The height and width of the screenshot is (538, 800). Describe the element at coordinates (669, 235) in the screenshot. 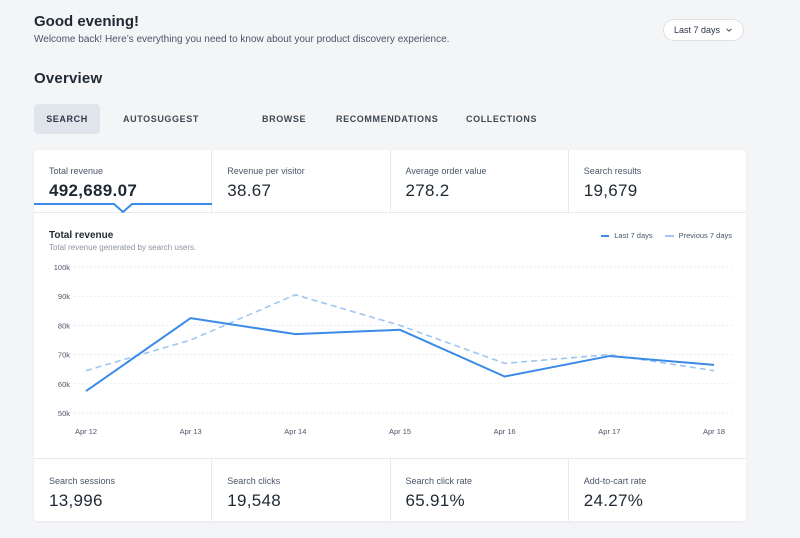

I see `legend-swatch-dashed` at that location.